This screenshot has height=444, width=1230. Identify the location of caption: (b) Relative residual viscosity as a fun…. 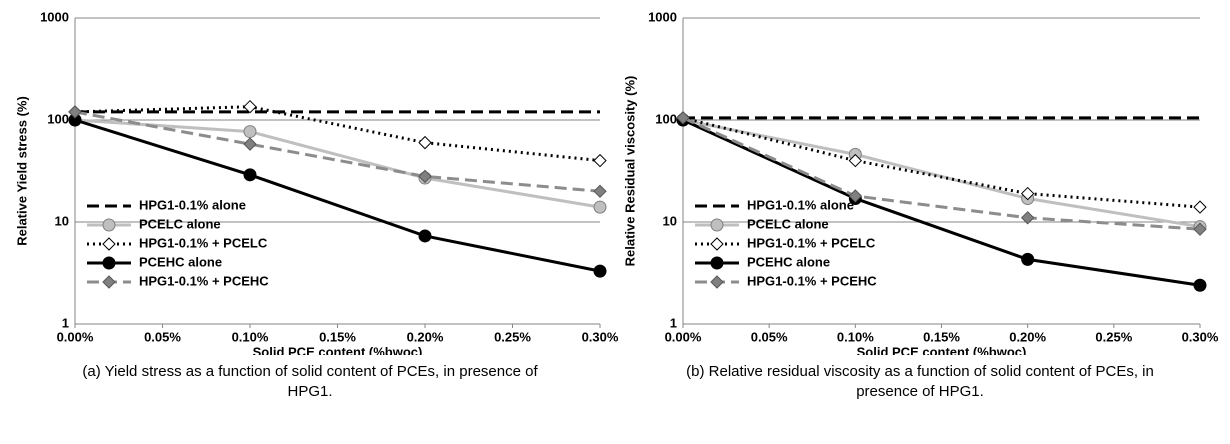
(920, 381).